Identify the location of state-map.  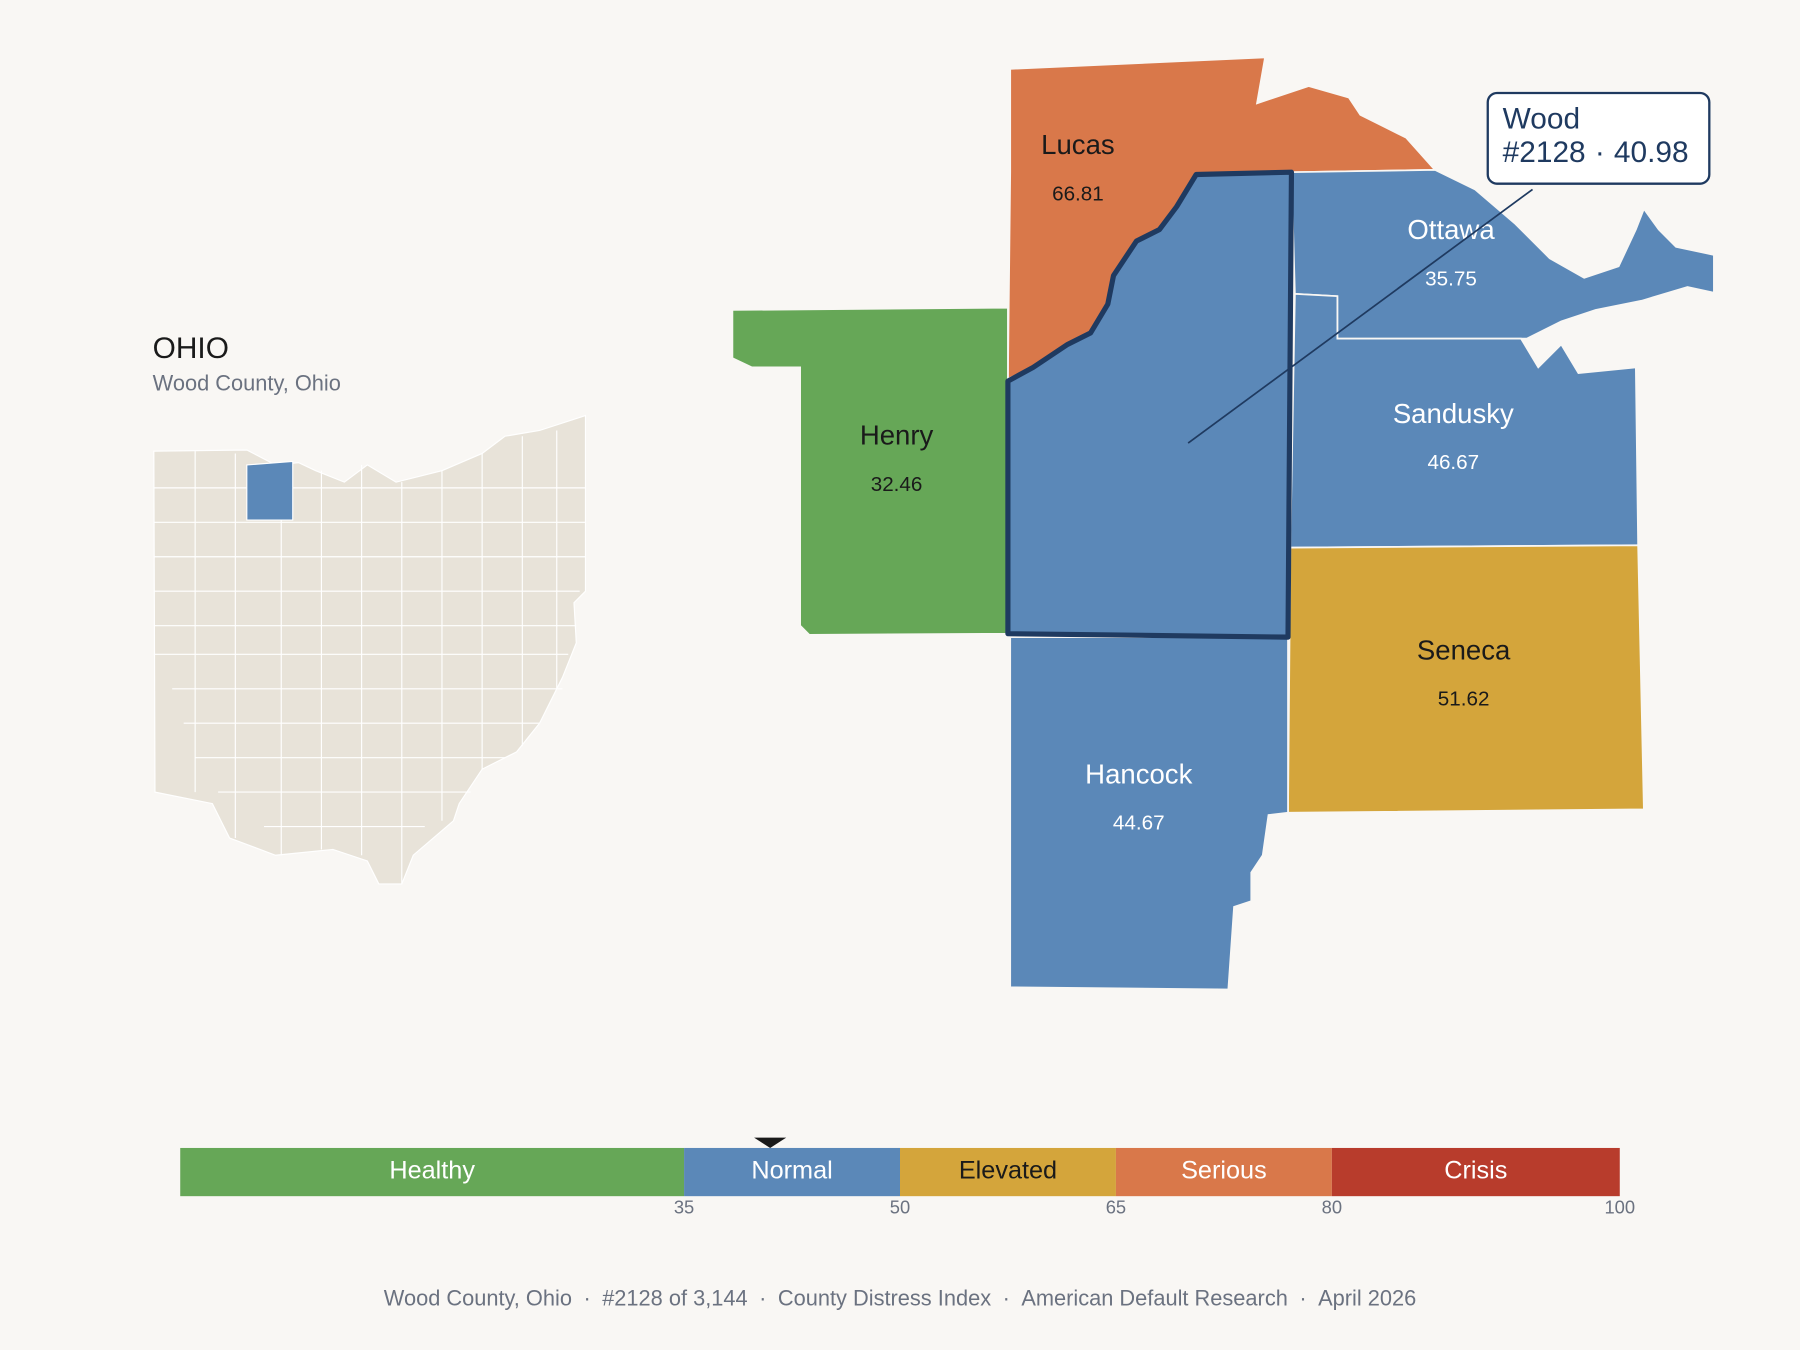
(370, 649).